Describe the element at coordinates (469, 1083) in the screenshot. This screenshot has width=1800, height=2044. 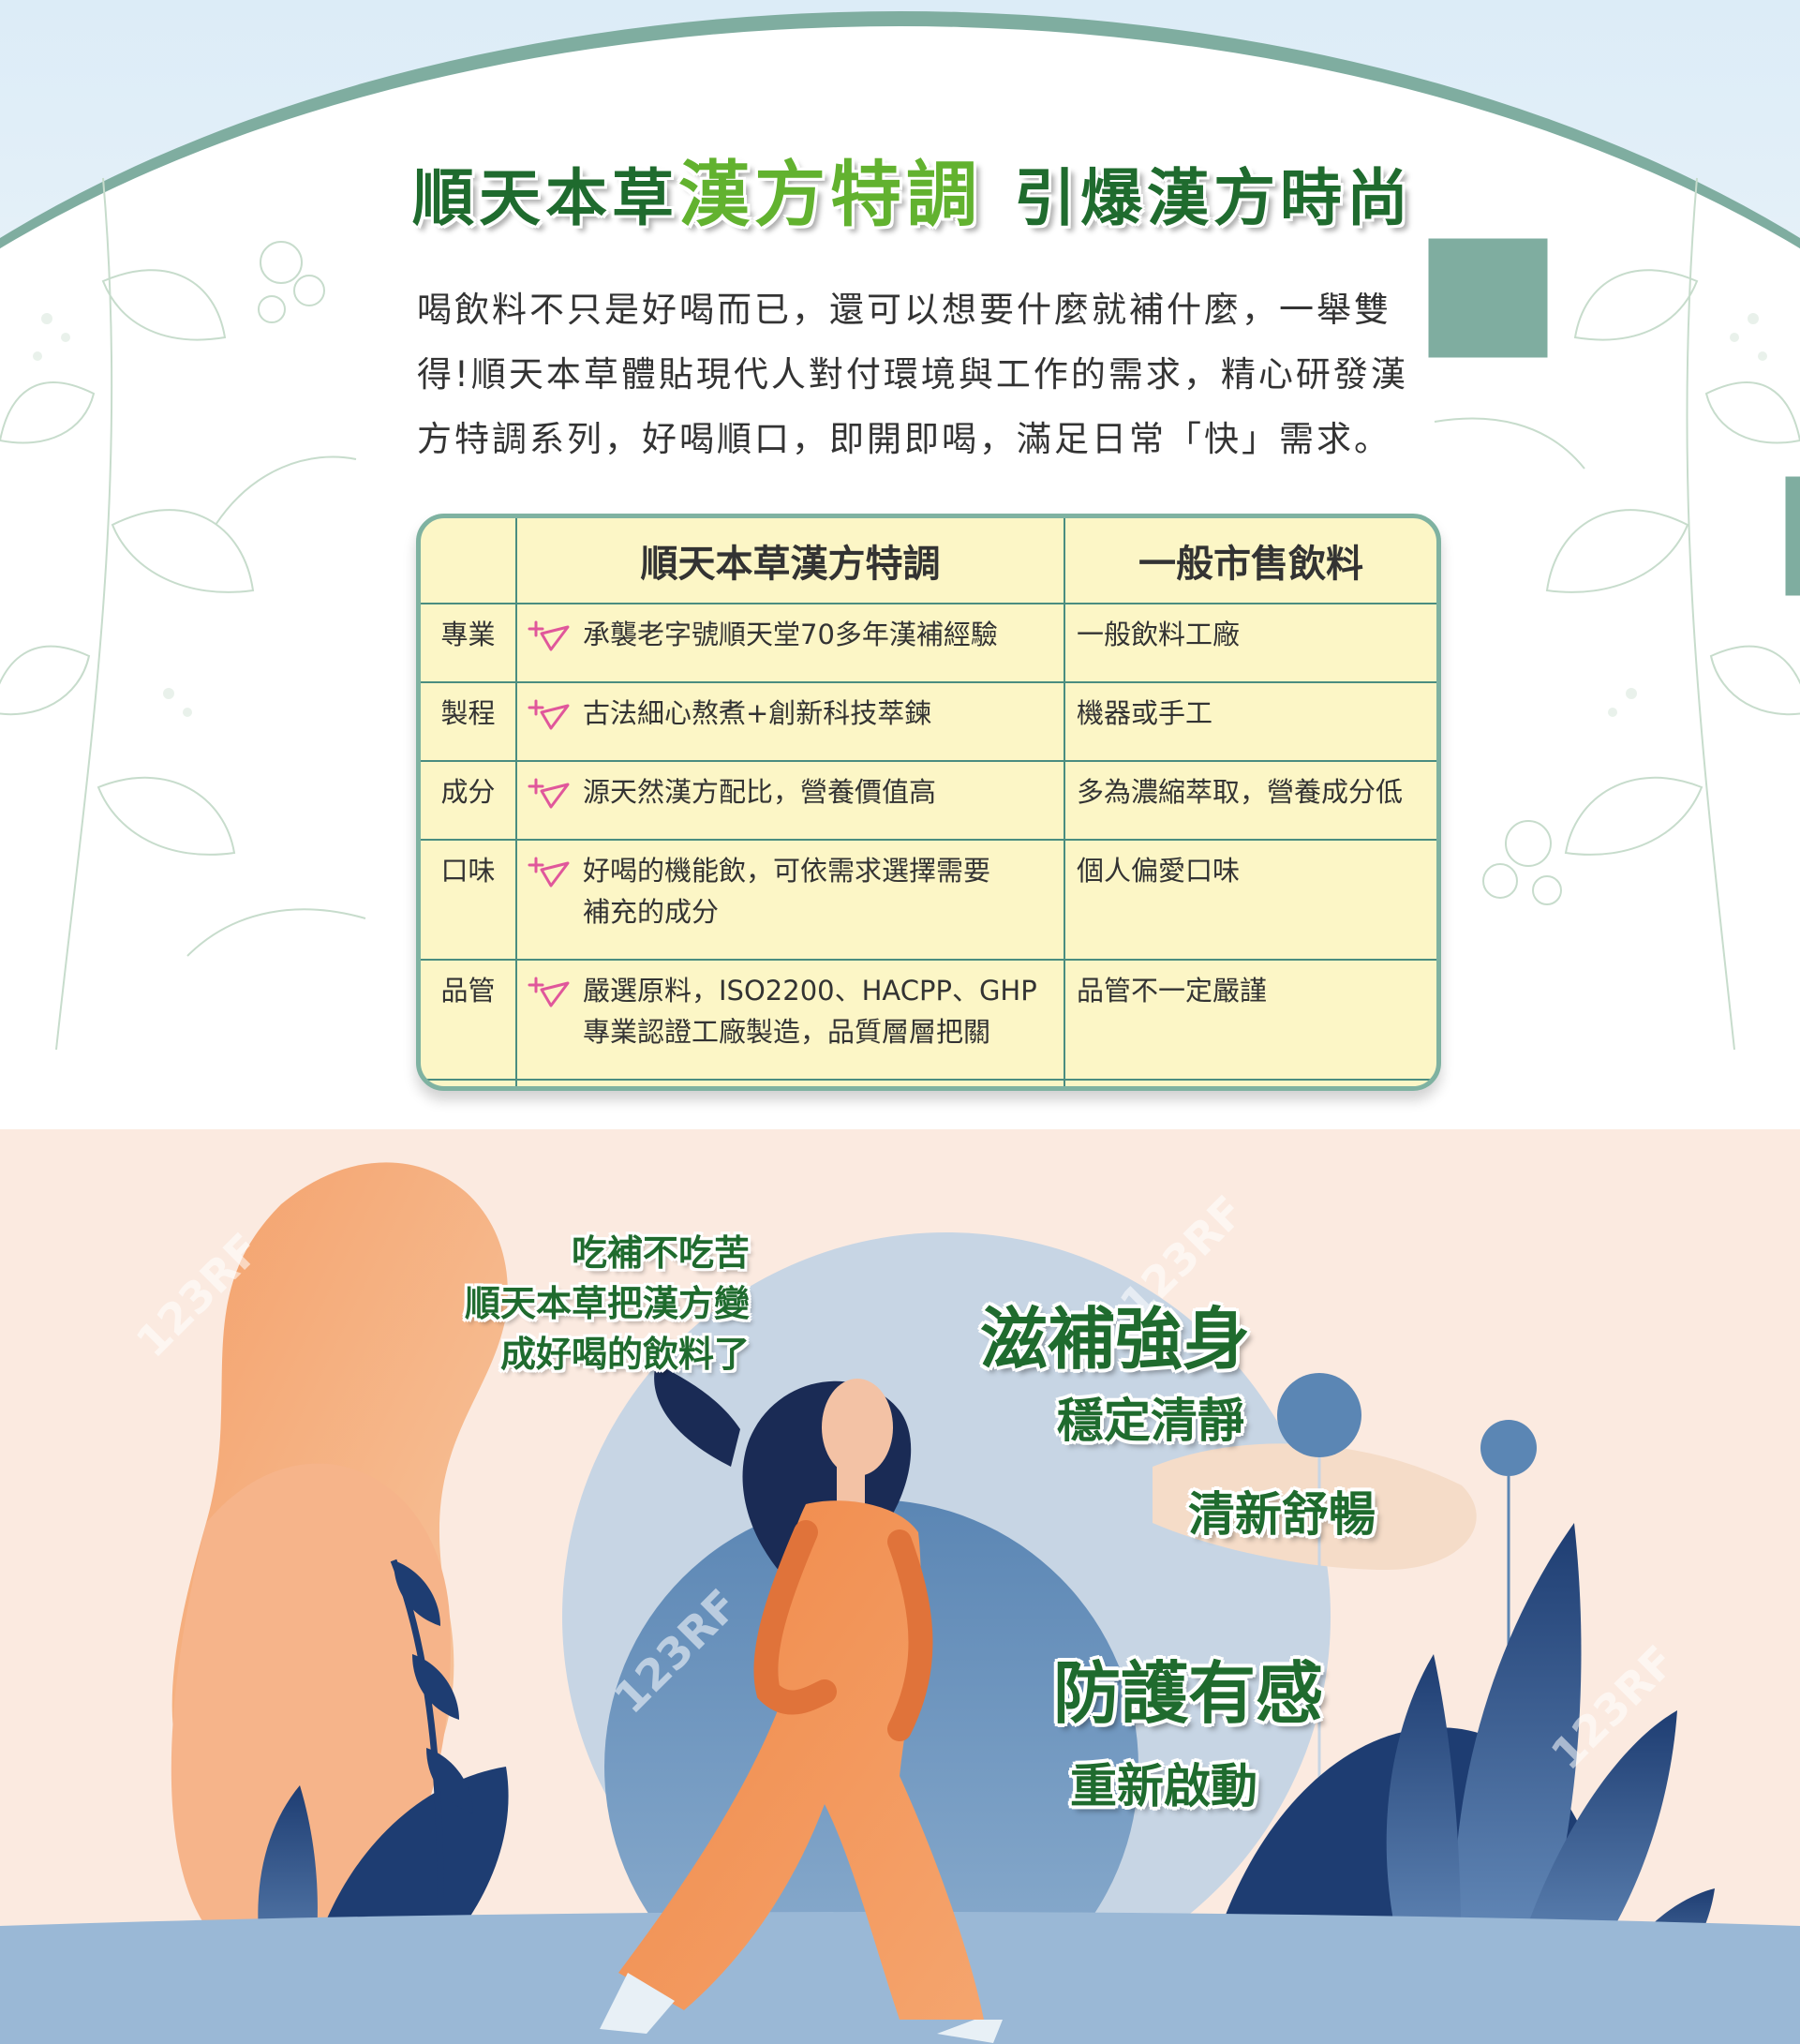
I see `row-category: 安全` at that location.